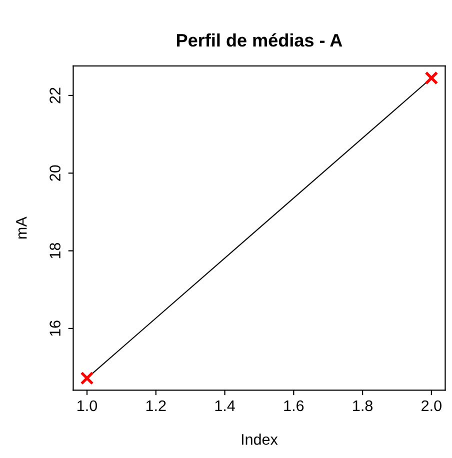  Describe the element at coordinates (363, 406) in the screenshot. I see `x-tick-label: 1.8` at that location.